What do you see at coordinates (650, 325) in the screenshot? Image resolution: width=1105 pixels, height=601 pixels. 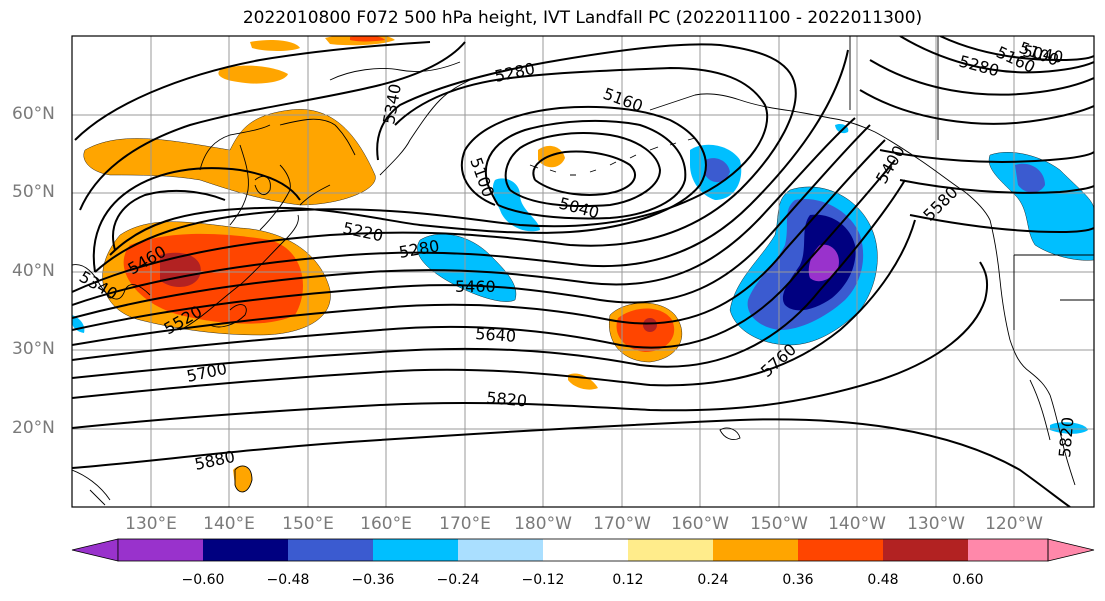 I see `ivt-max-region-central` at bounding box center [650, 325].